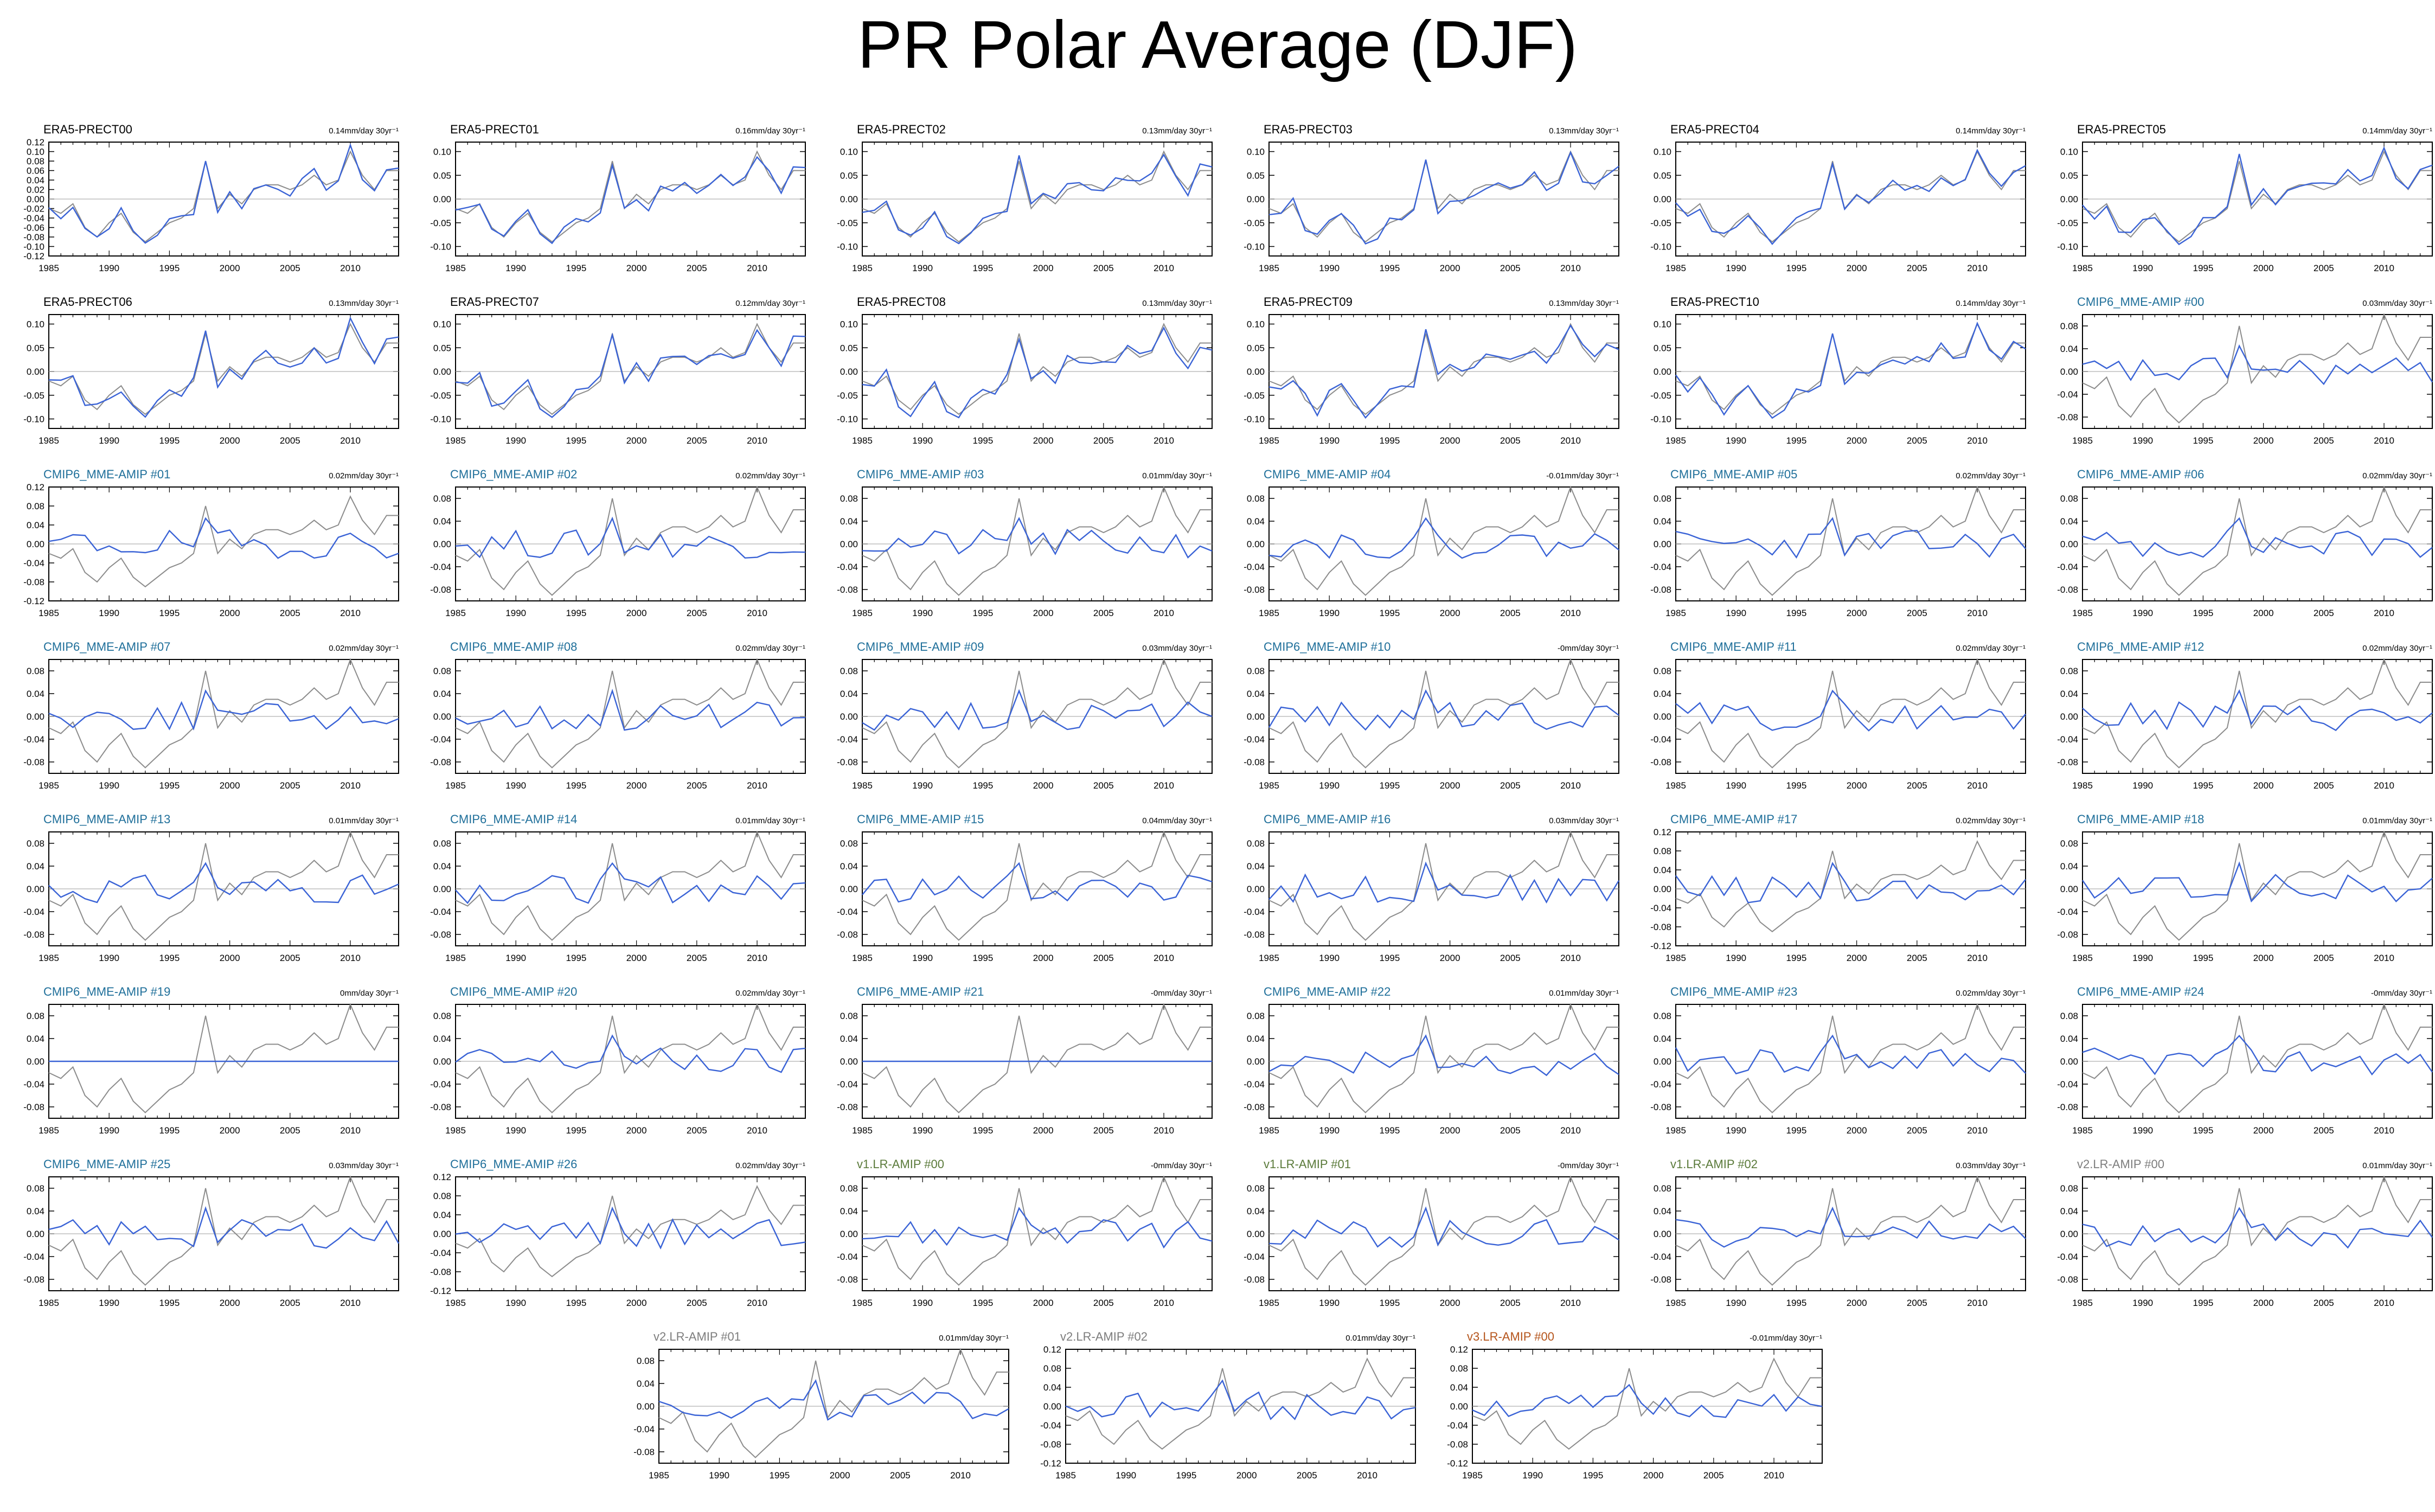  What do you see at coordinates (106, 1164) in the screenshot?
I see `panel-title: CMIP6_MME-AMIP #25` at bounding box center [106, 1164].